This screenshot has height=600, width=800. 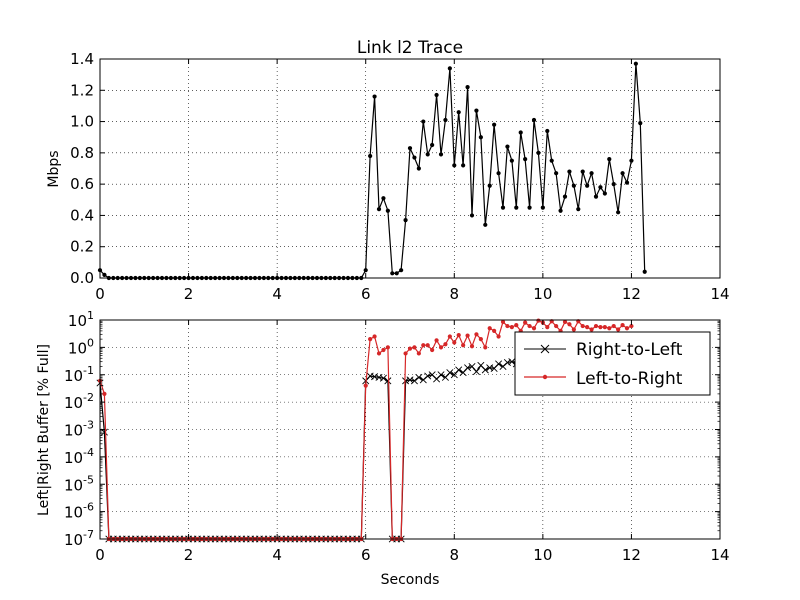 I want to click on tick-exponent: -4, so click(x=88, y=452).